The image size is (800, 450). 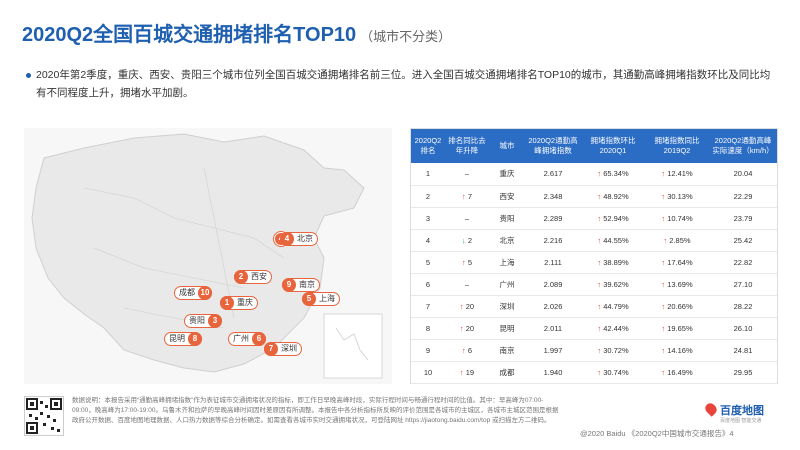 I want to click on cell-yoy-value: 10.74%, so click(x=680, y=218).